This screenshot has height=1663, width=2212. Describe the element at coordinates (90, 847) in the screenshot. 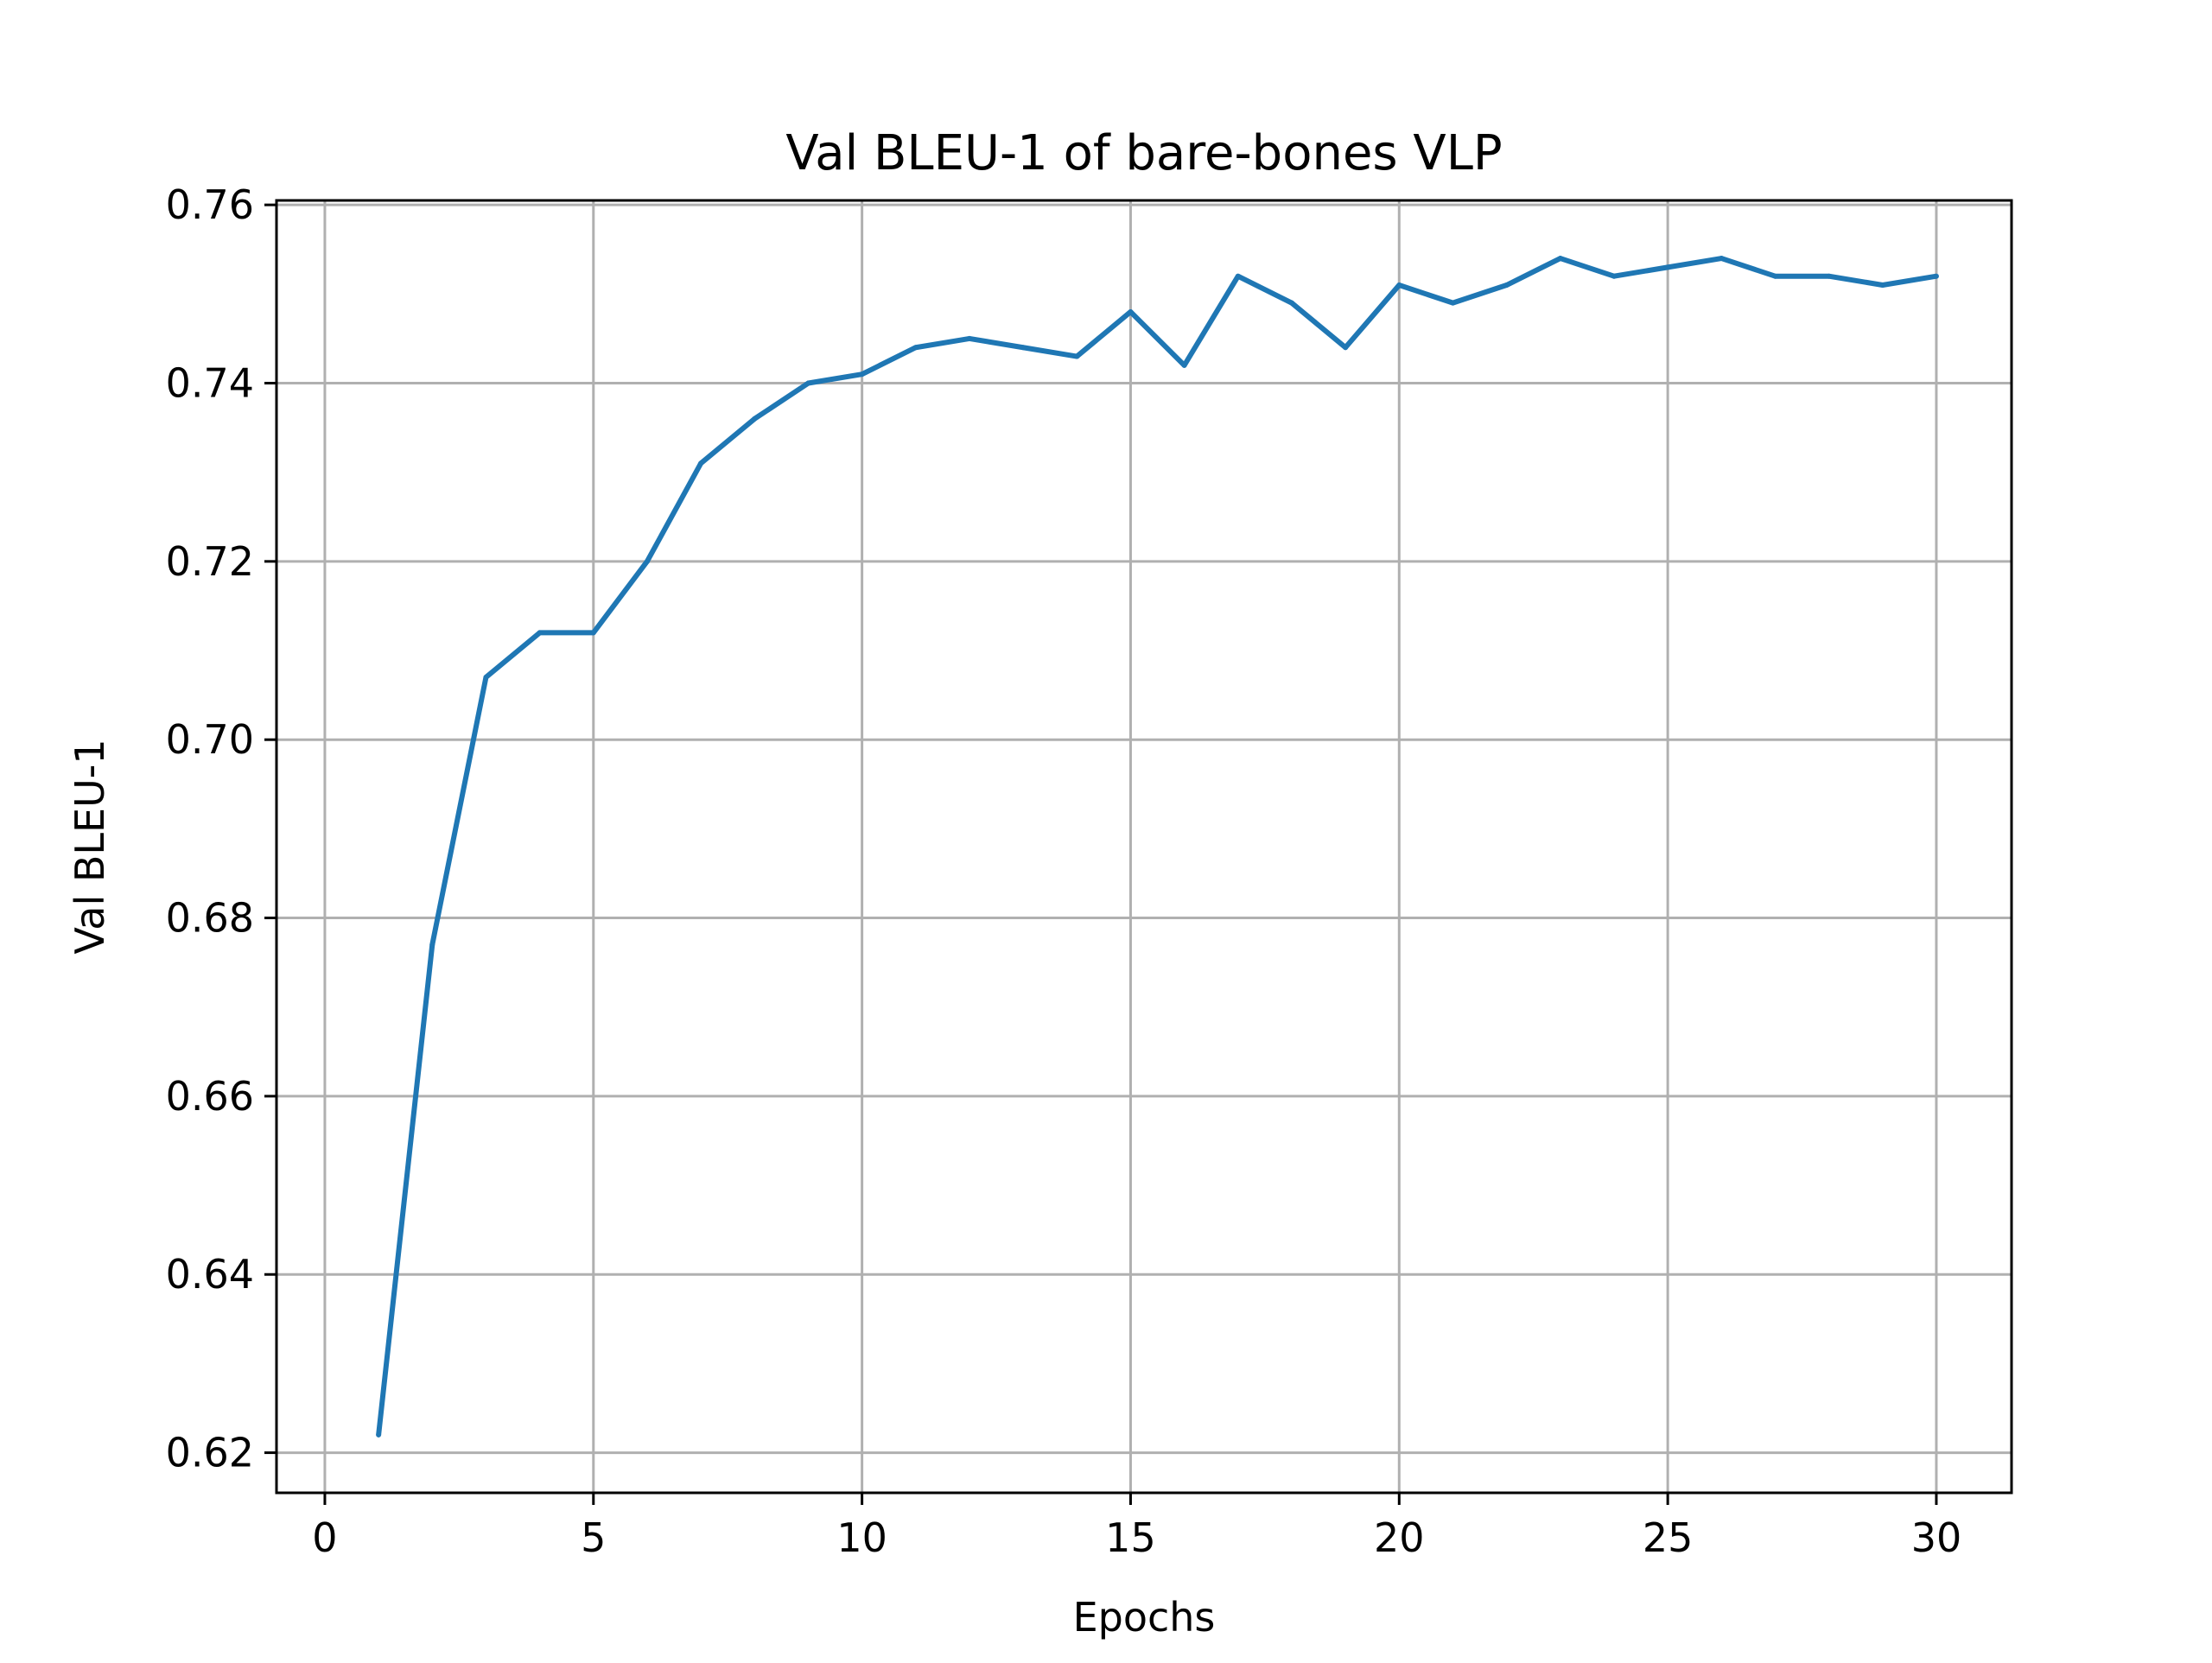

I see `y-axis-label: Val BLEU-1` at that location.